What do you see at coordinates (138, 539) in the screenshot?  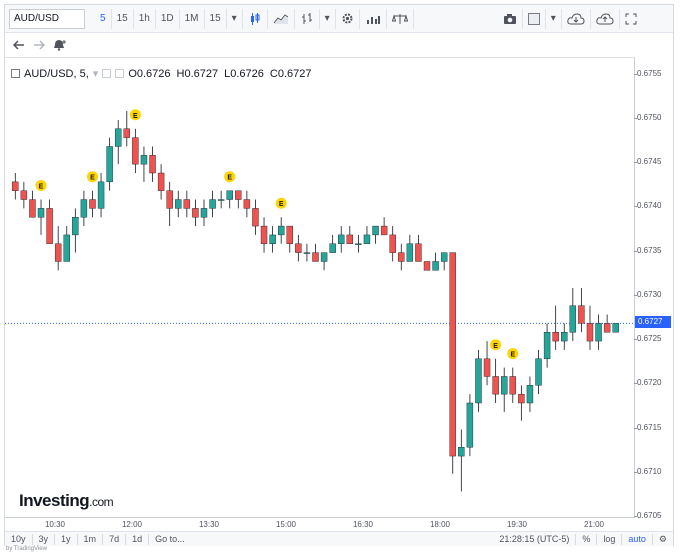 I see `range-1d-button: 1d` at bounding box center [138, 539].